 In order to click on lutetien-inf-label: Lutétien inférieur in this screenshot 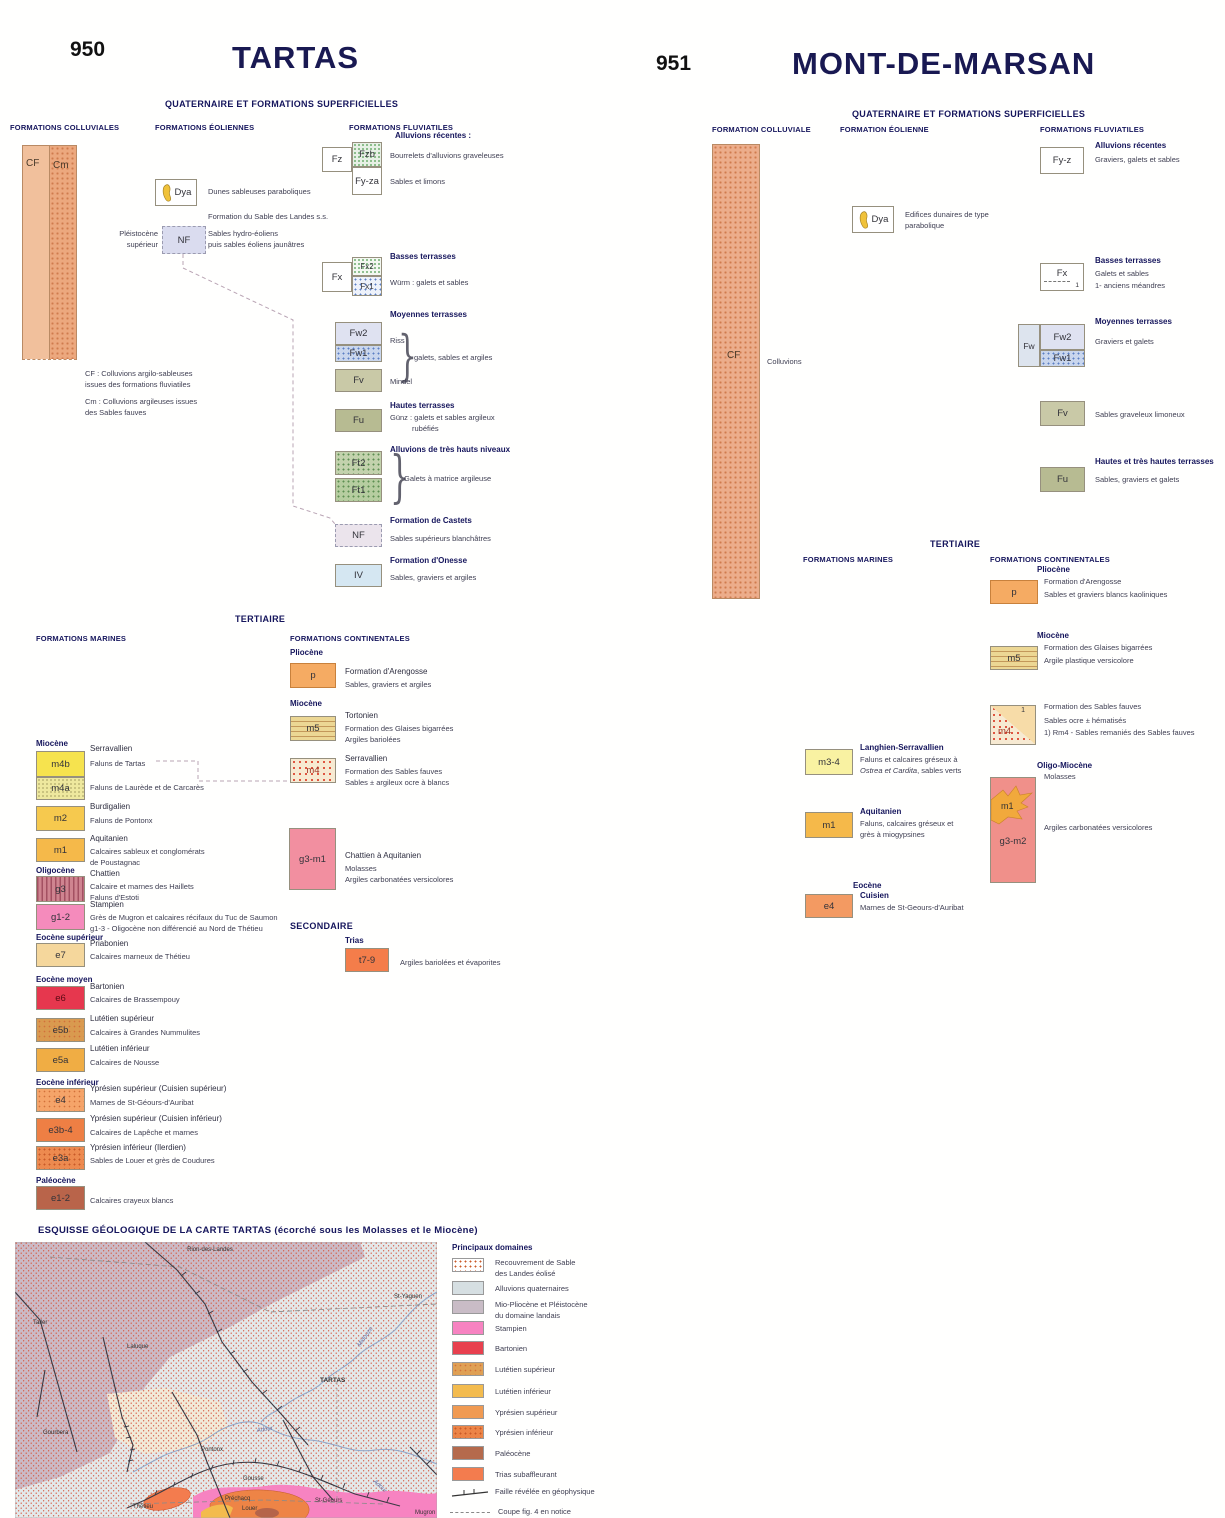, I will do `click(120, 1048)`.